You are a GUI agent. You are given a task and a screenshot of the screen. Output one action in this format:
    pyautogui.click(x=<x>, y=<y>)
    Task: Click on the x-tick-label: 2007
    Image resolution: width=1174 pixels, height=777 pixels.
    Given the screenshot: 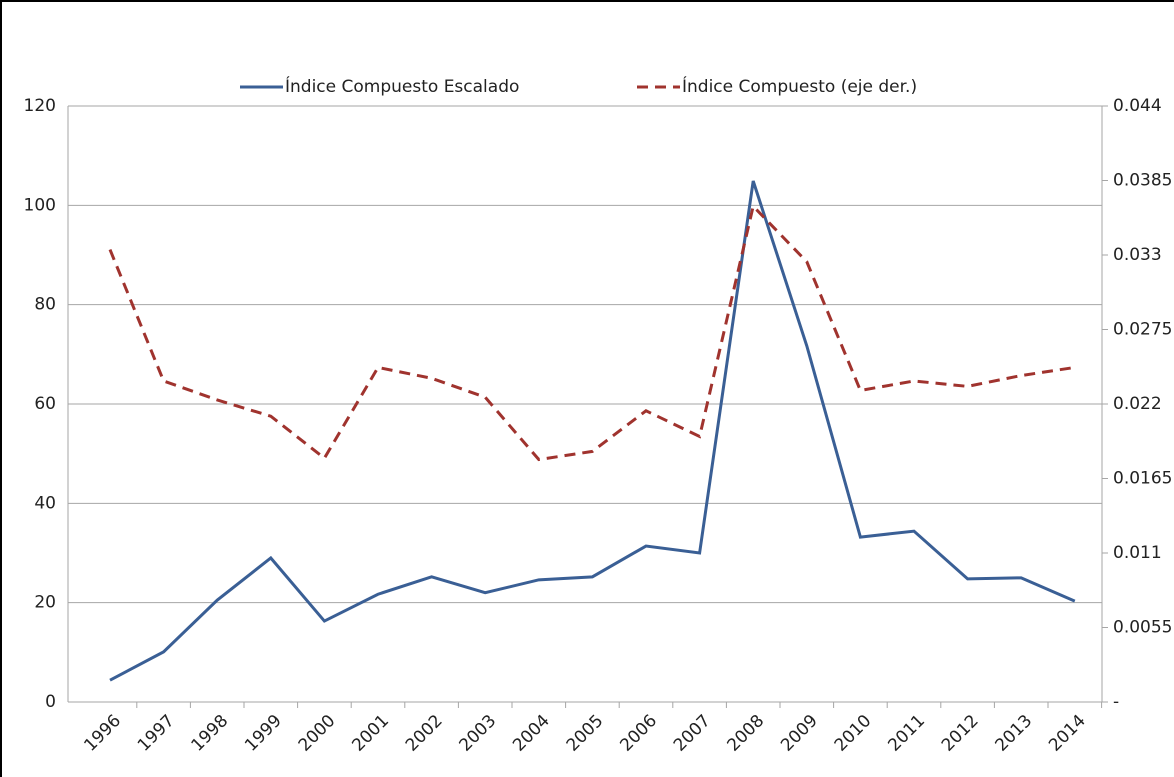 What is the action you would take?
    pyautogui.click(x=692, y=733)
    